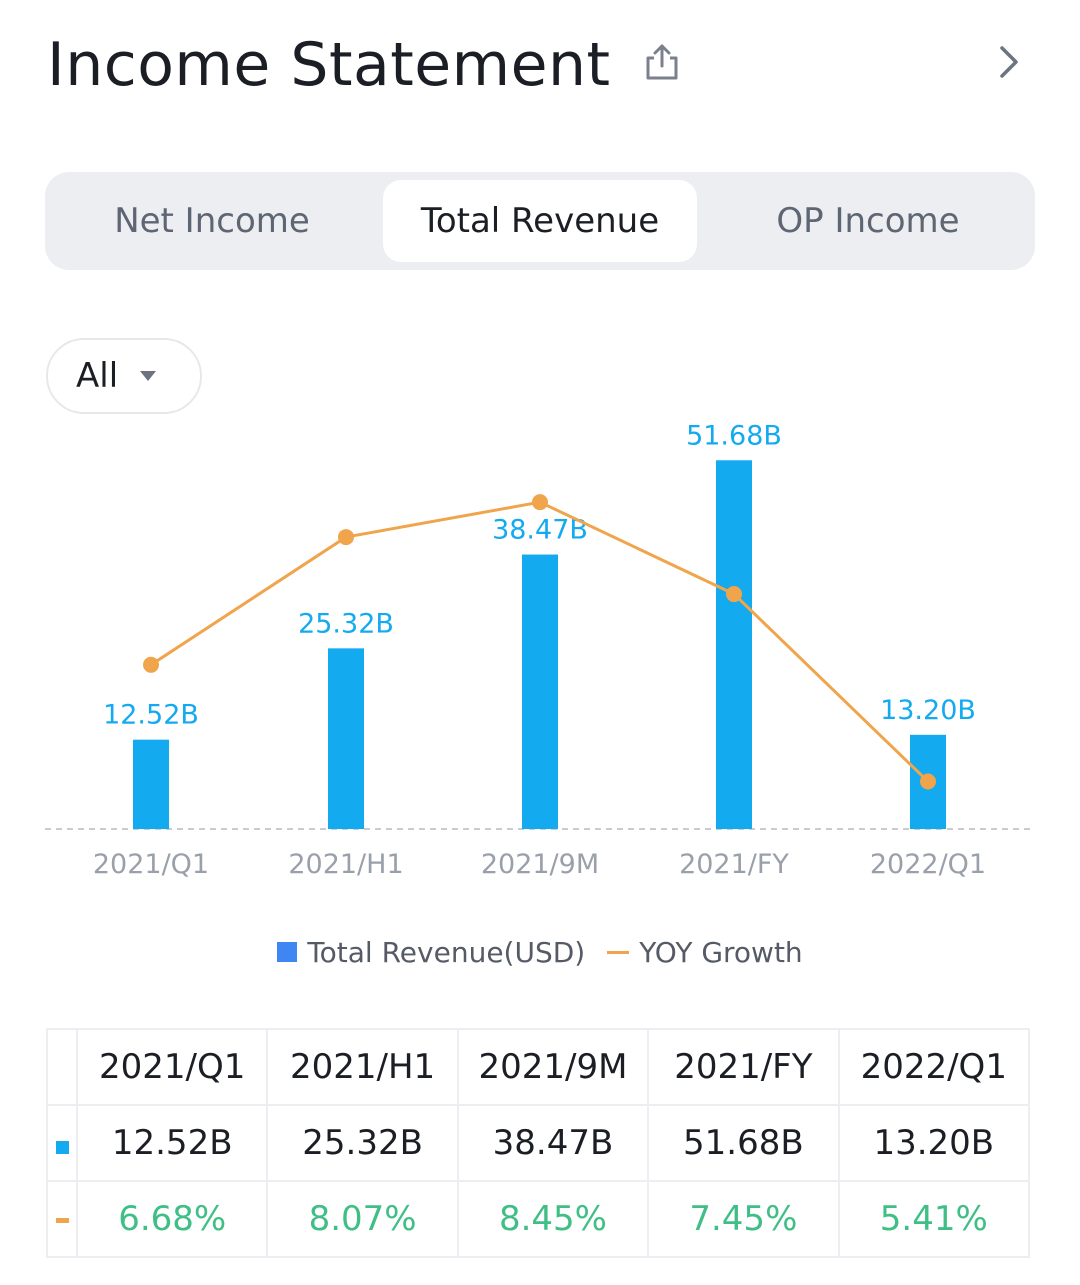 The image size is (1080, 1285). What do you see at coordinates (928, 710) in the screenshot?
I see `bar-value-label: 13.20B` at bounding box center [928, 710].